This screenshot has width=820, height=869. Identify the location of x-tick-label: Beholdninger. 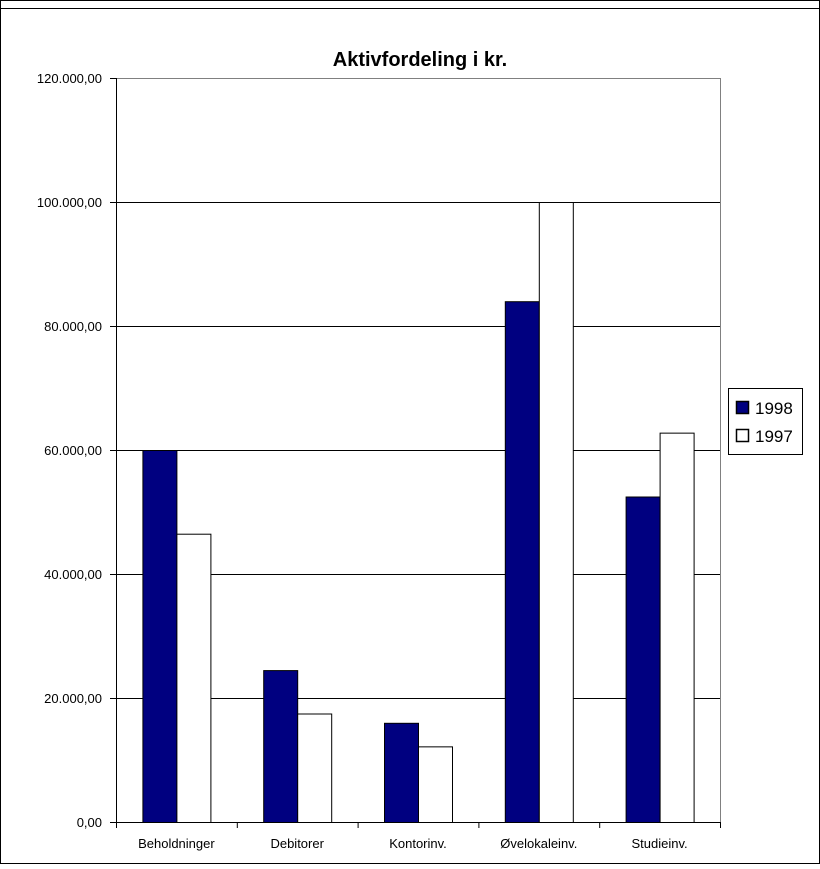
(176, 843).